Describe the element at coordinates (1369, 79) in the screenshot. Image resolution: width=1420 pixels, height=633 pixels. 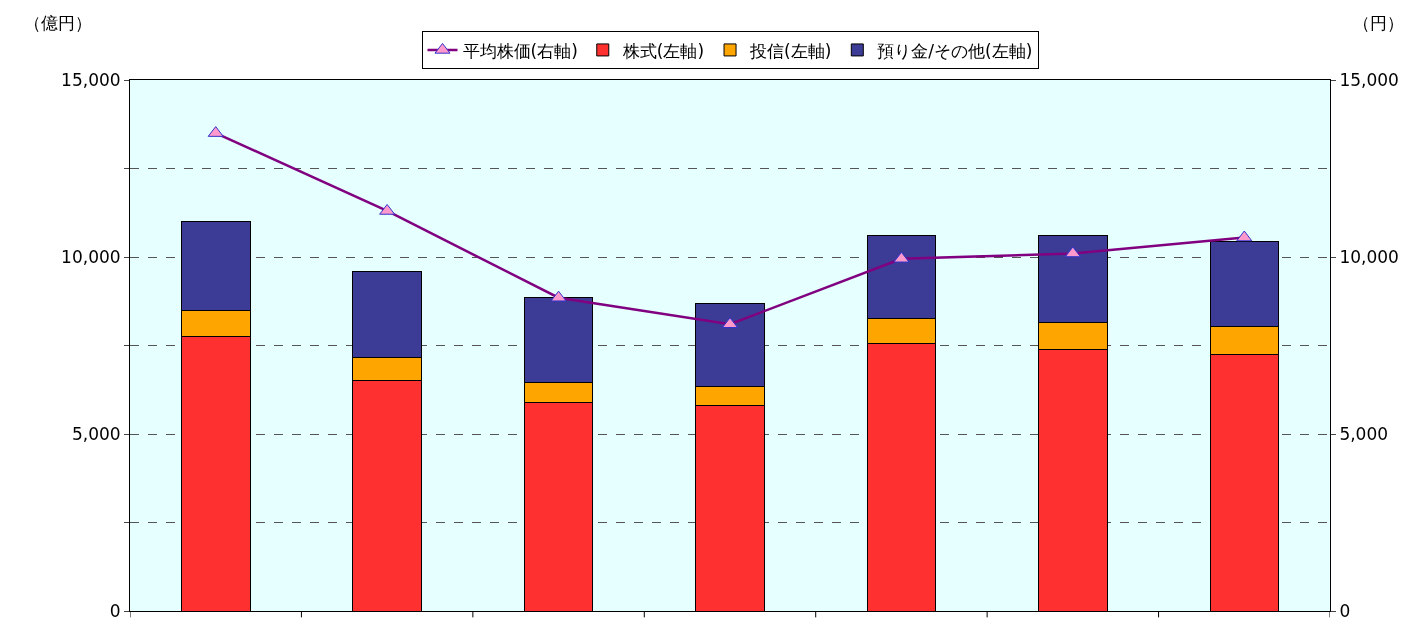
I see `y2-tick-label: 15,000` at that location.